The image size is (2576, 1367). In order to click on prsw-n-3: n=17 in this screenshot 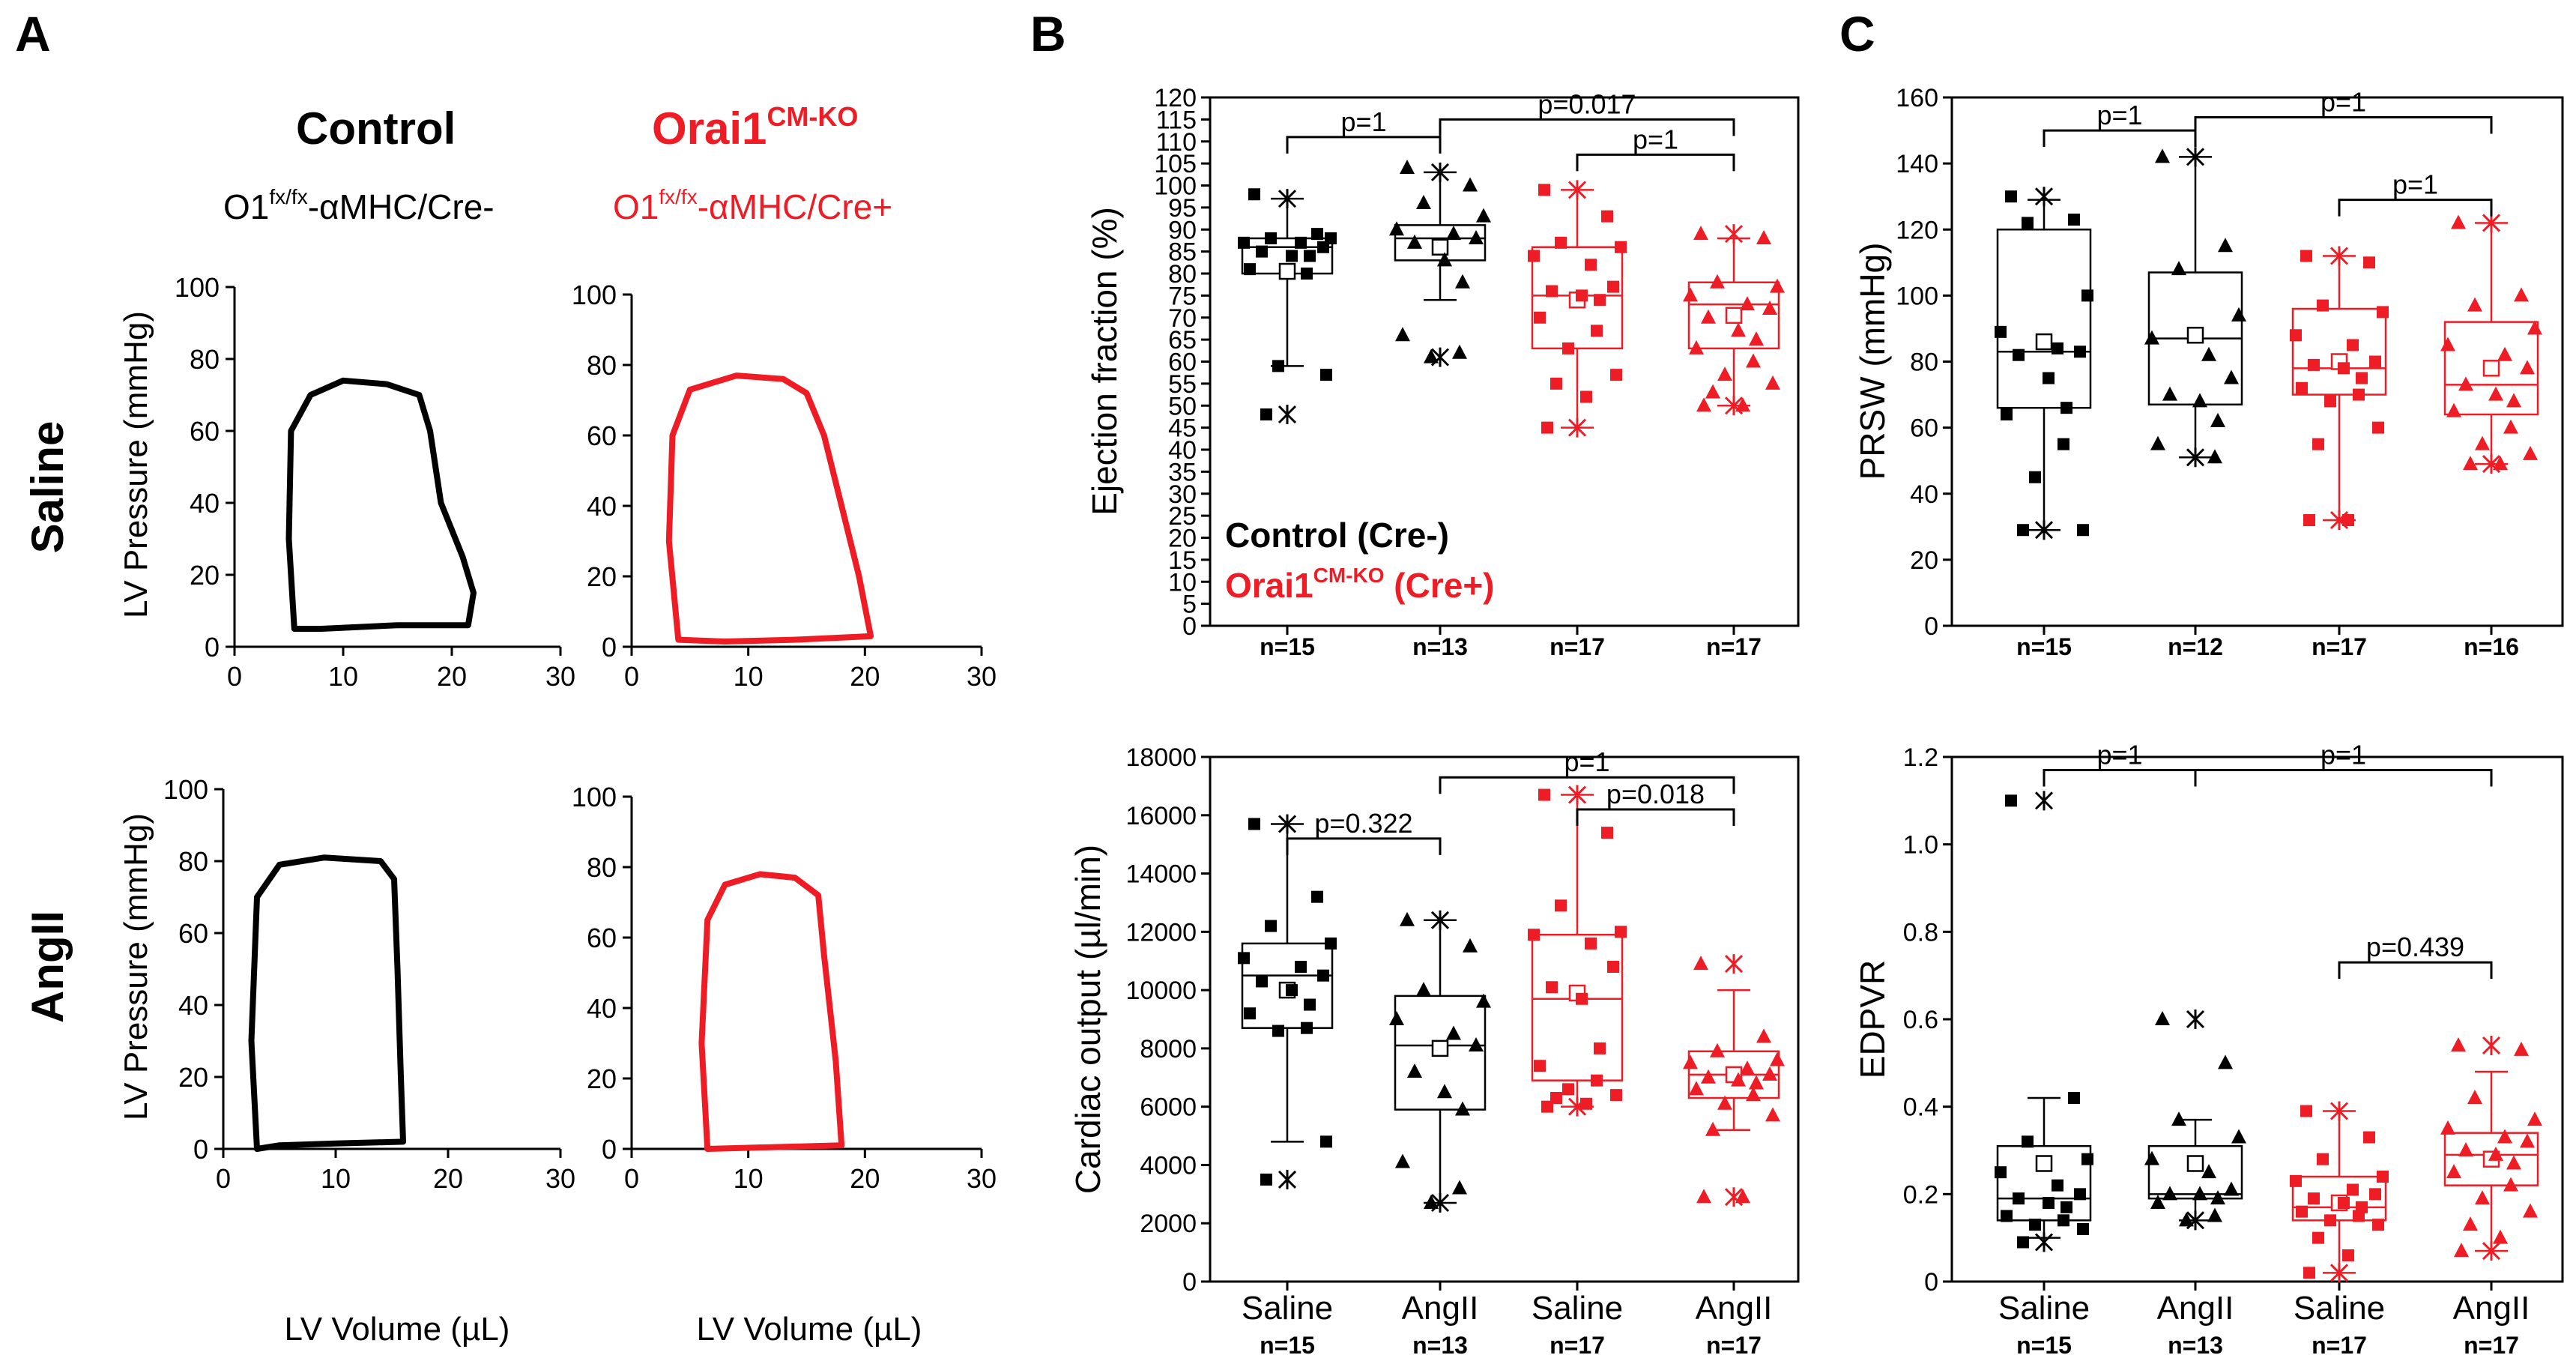, I will do `click(2339, 646)`.